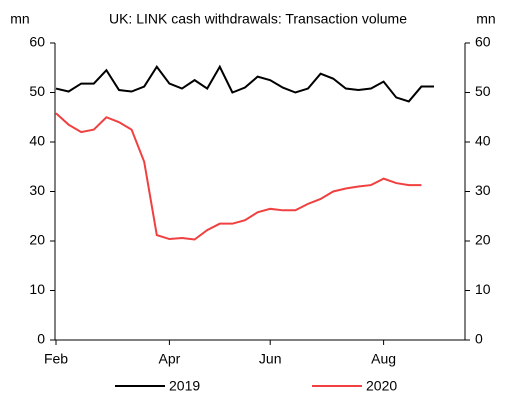 The image size is (515, 400). What do you see at coordinates (56, 359) in the screenshot?
I see `x-tick-label: Feb` at bounding box center [56, 359].